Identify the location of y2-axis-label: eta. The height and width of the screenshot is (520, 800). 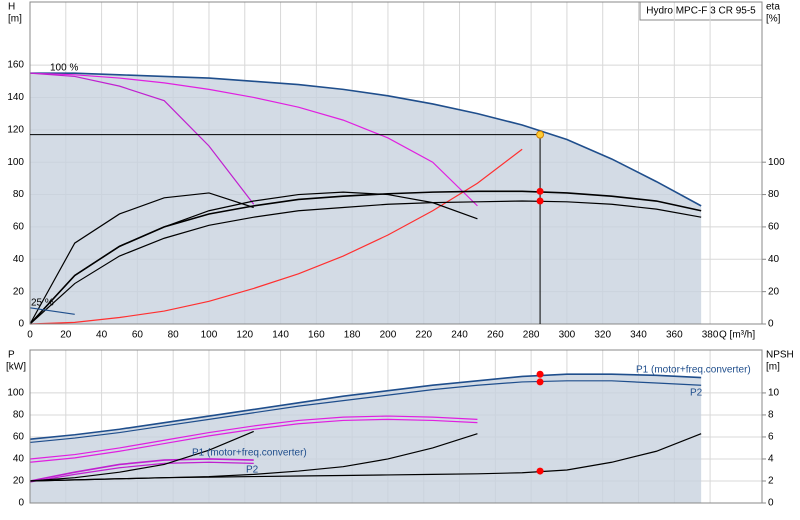
(773, 7).